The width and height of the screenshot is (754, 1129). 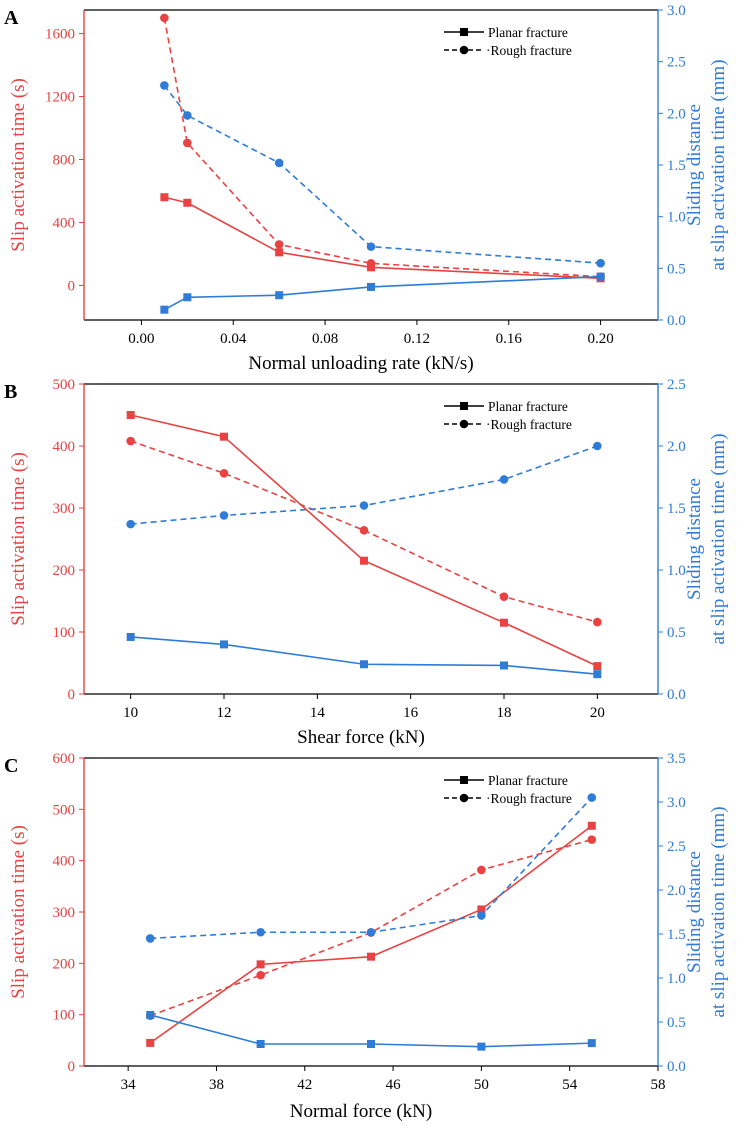 What do you see at coordinates (60, 35) in the screenshot?
I see `y-tick-label-left: 1600` at bounding box center [60, 35].